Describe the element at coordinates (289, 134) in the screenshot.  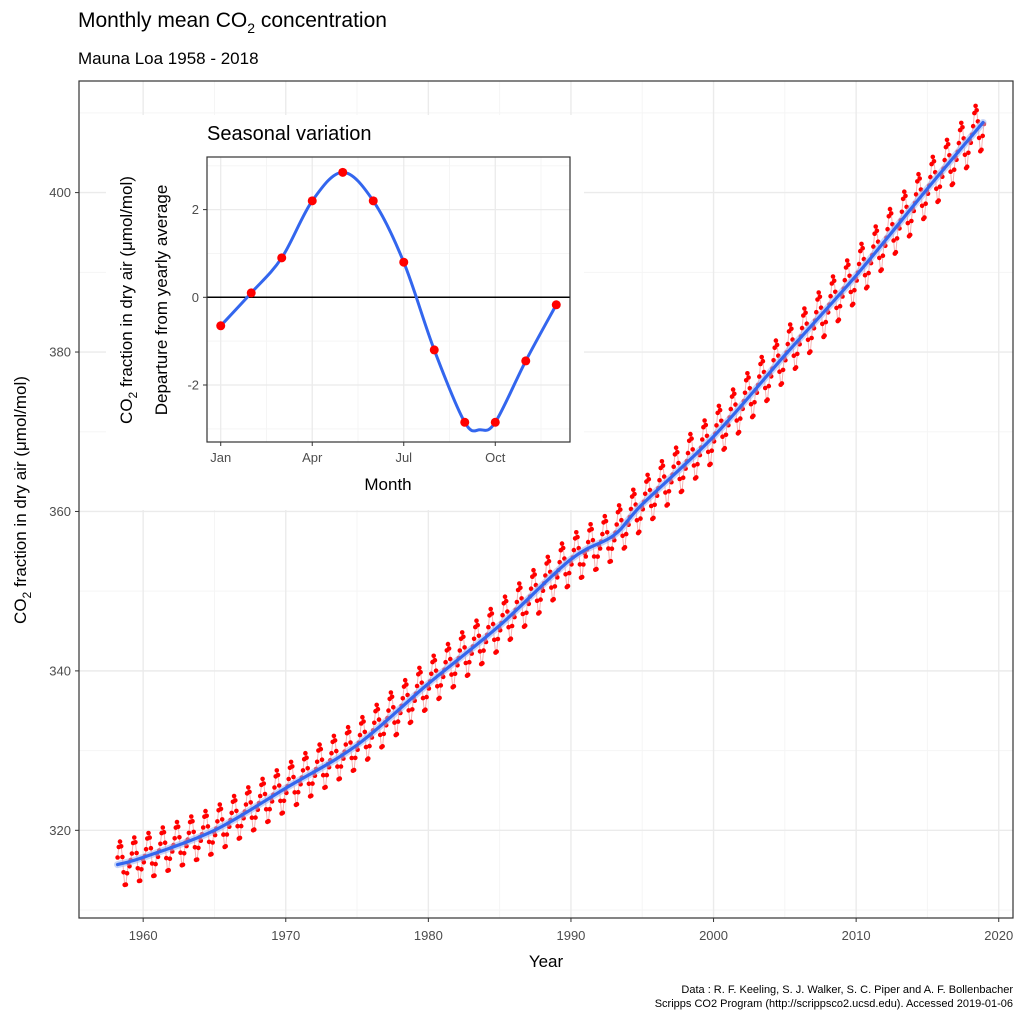
I see `inset-title: Seasonal variation` at that location.